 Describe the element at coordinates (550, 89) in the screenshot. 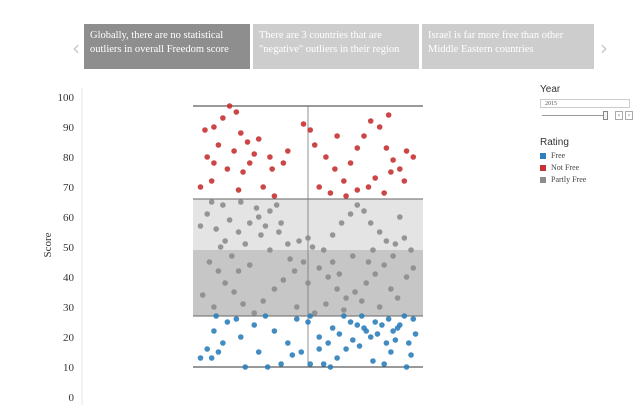

I see `year-filter-title: Year` at that location.